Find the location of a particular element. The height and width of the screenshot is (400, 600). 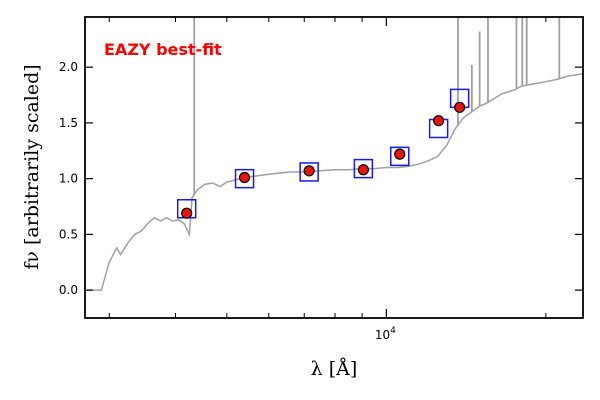

y-axis-label: fν [arbitrarily scaled] is located at coordinates (32, 166).